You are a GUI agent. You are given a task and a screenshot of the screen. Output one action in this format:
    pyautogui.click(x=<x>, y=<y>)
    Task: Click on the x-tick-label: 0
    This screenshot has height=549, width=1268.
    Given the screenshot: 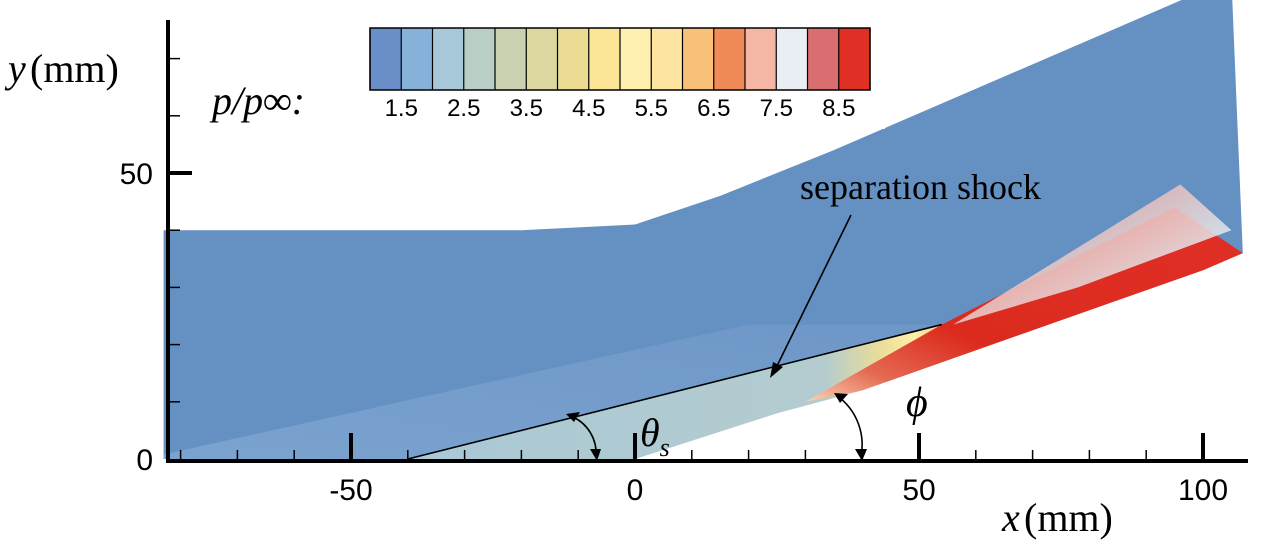 What is the action you would take?
    pyautogui.click(x=635, y=490)
    